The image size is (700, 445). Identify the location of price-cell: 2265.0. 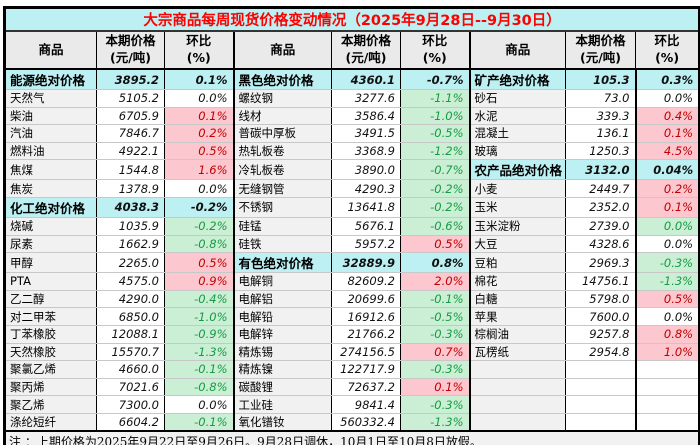
(130, 263).